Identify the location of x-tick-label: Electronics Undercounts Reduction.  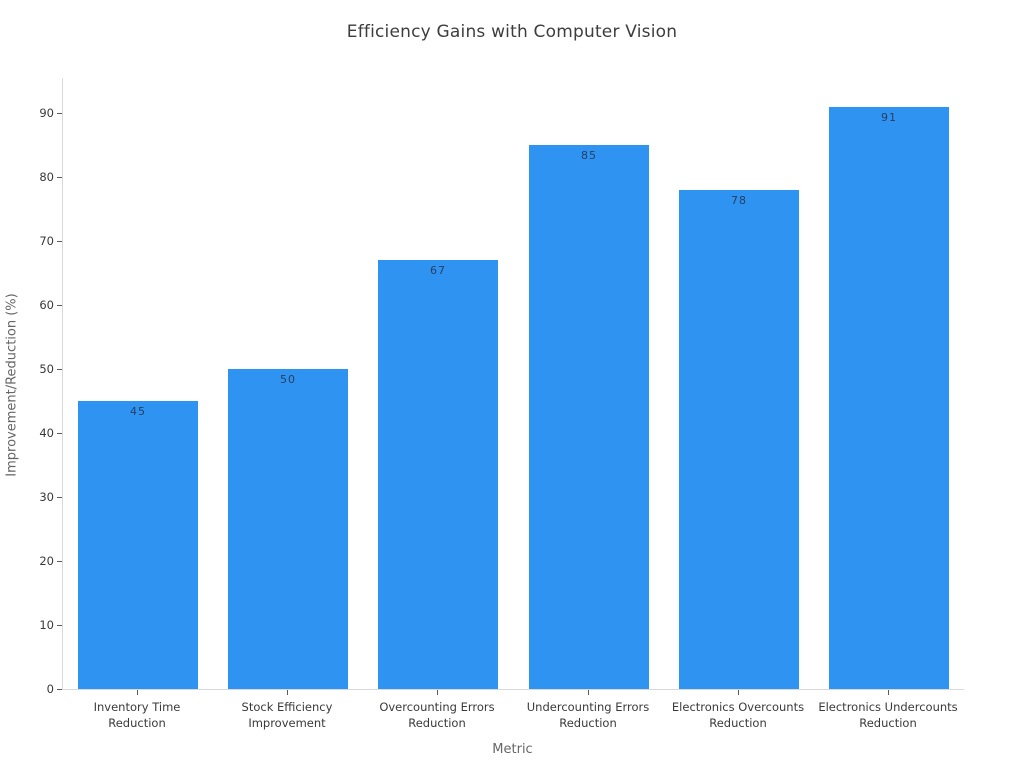
(888, 715).